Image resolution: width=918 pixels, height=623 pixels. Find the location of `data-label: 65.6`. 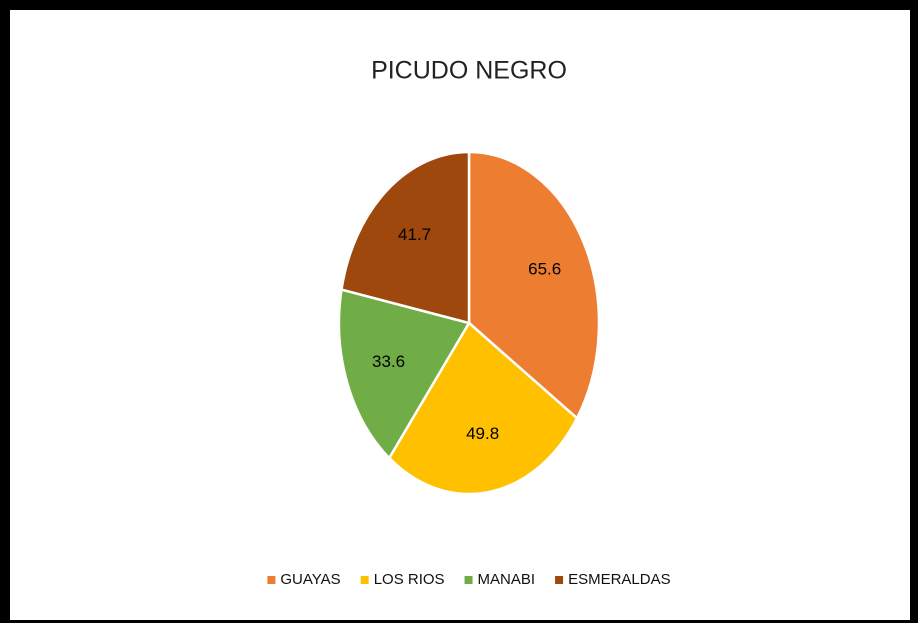

data-label: 65.6 is located at coordinates (544, 268).